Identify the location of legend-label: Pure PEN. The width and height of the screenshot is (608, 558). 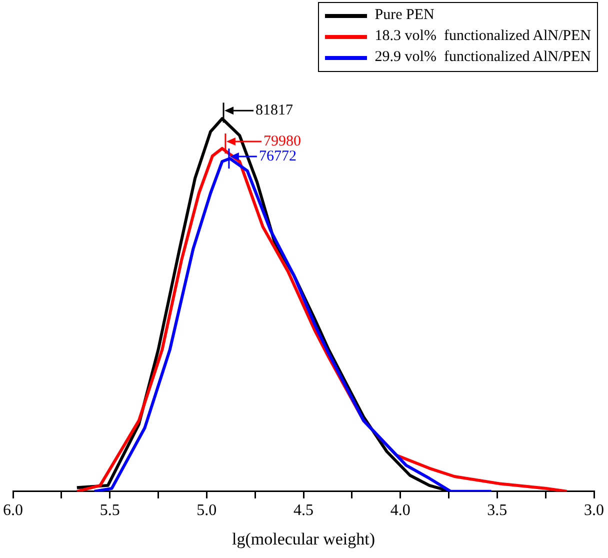
(404, 15).